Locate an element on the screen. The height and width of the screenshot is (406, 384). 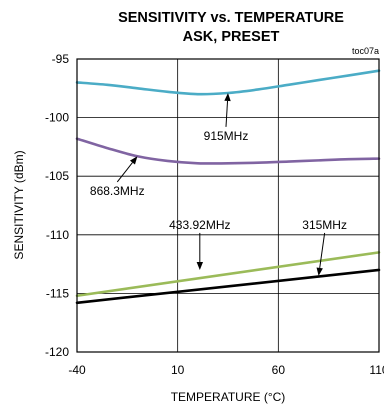
annotation-label-433-92mhz: 433.92MHz is located at coordinates (199, 225).